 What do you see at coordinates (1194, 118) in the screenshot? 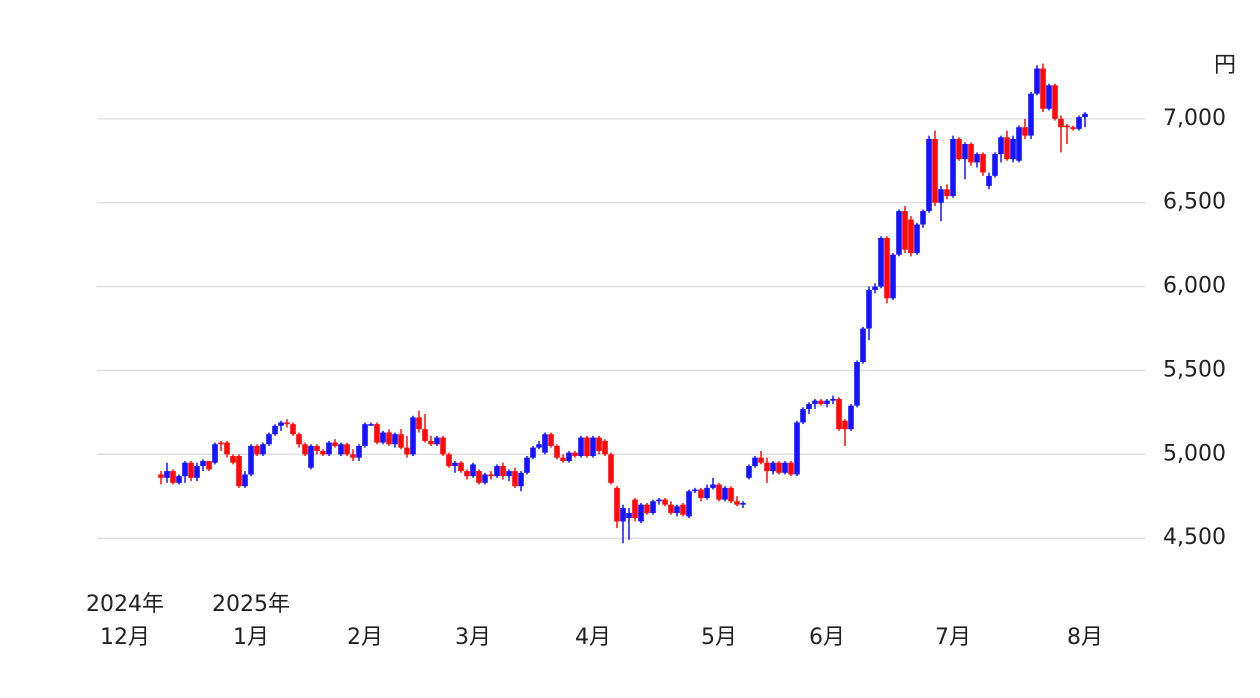
I see `y-tick-label: 7,000` at bounding box center [1194, 118].